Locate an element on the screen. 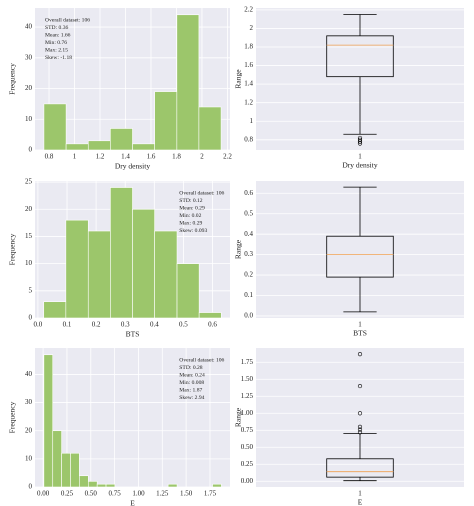 Image resolution: width=474 pixels, height=506 pixels. plot-background is located at coordinates (360, 417).